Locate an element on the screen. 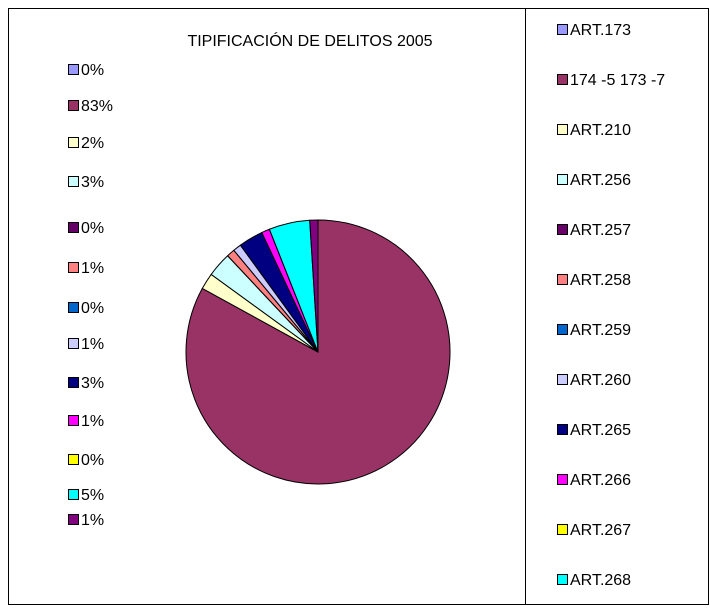 Image resolution: width=710 pixels, height=616 pixels. legend-label: ART.267 is located at coordinates (600, 530).